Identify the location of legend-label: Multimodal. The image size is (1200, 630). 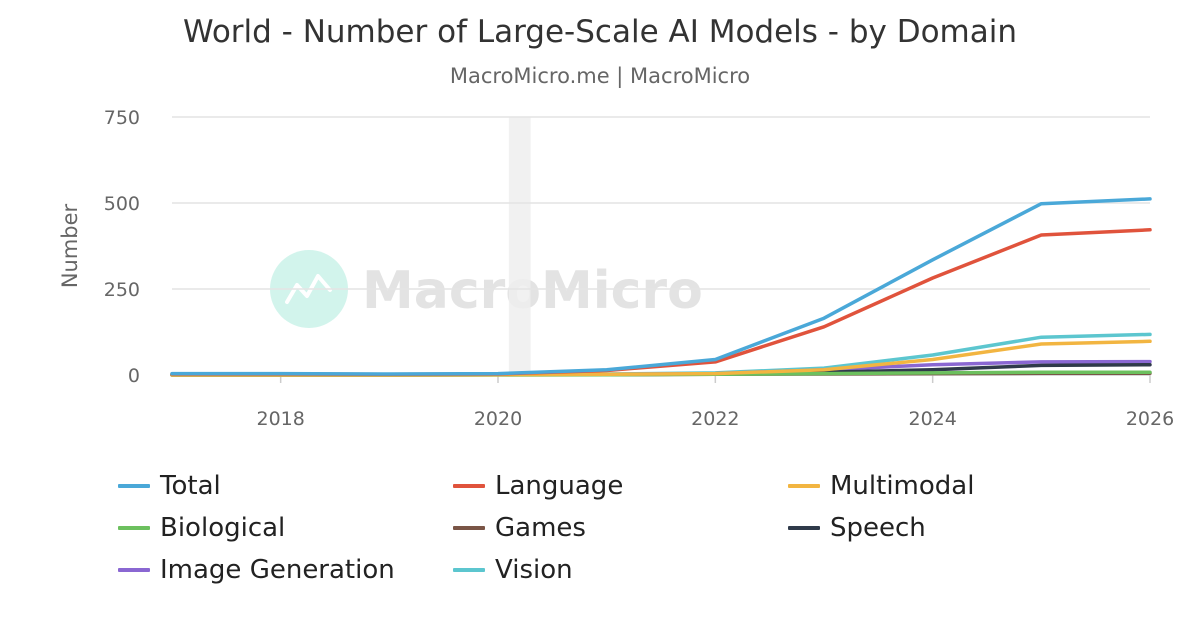
(902, 486).